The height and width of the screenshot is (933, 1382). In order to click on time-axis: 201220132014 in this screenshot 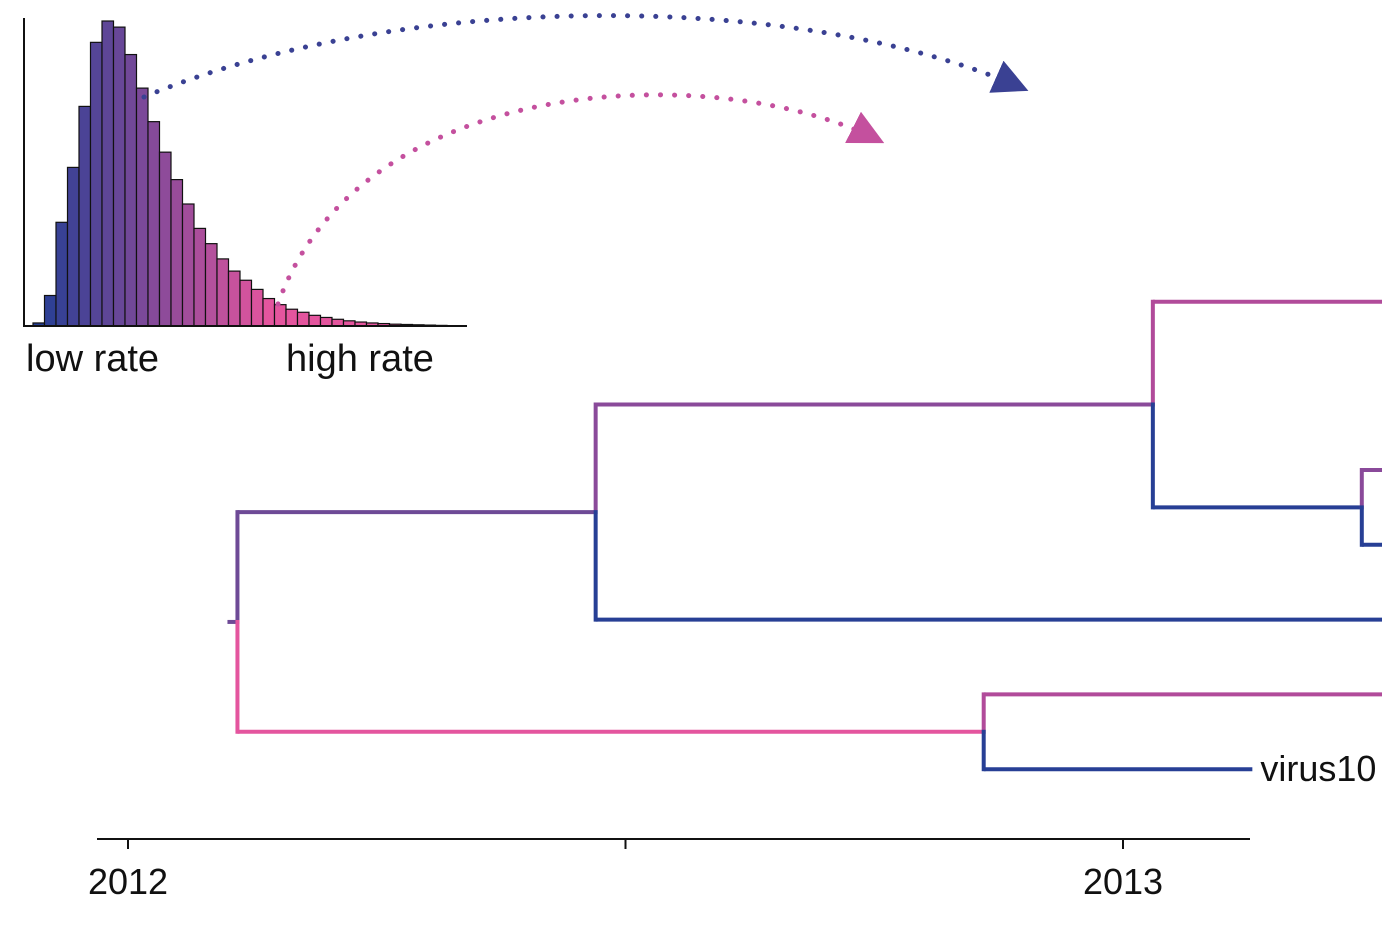, I will do `click(669, 870)`.